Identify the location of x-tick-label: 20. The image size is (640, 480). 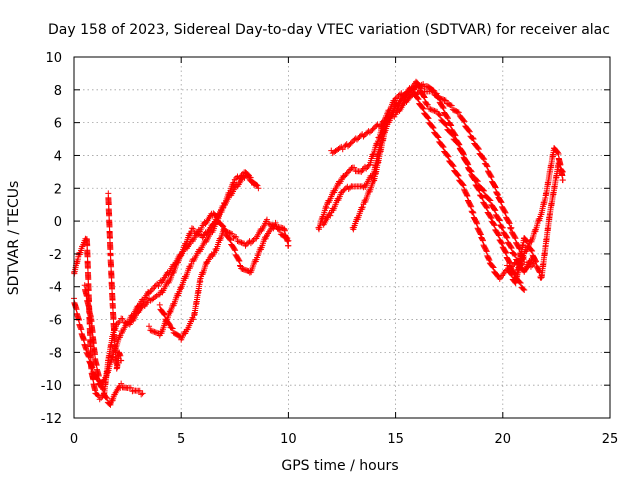
(503, 439).